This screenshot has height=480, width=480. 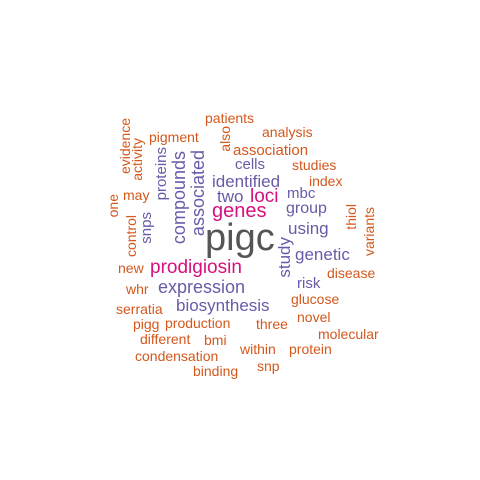 What do you see at coordinates (198, 193) in the screenshot?
I see `word-associated: associated` at bounding box center [198, 193].